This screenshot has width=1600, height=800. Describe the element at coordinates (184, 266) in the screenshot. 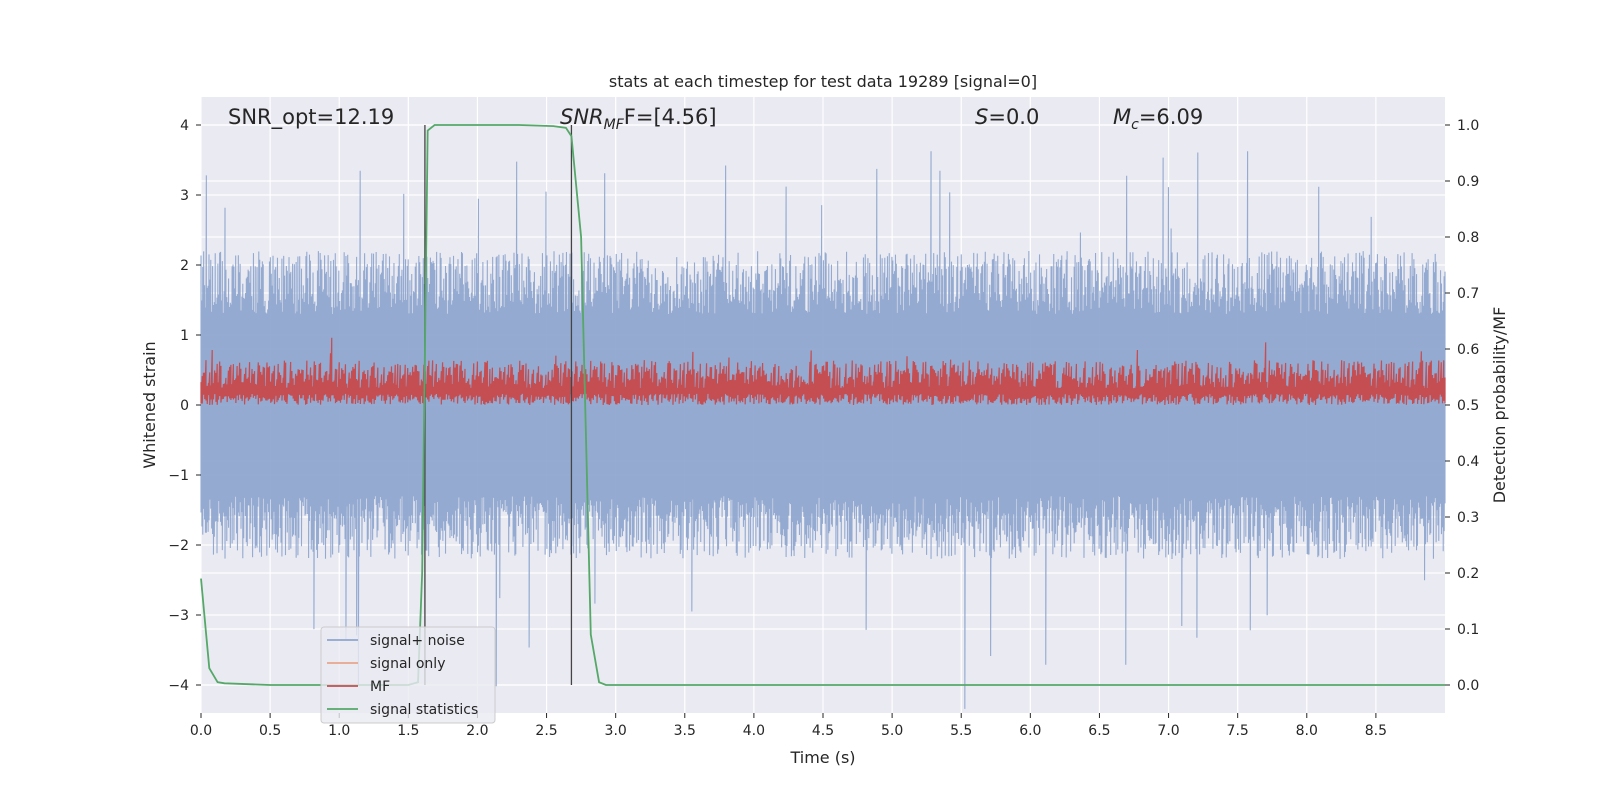

I see `y-left-tick-label-6: 2` at that location.